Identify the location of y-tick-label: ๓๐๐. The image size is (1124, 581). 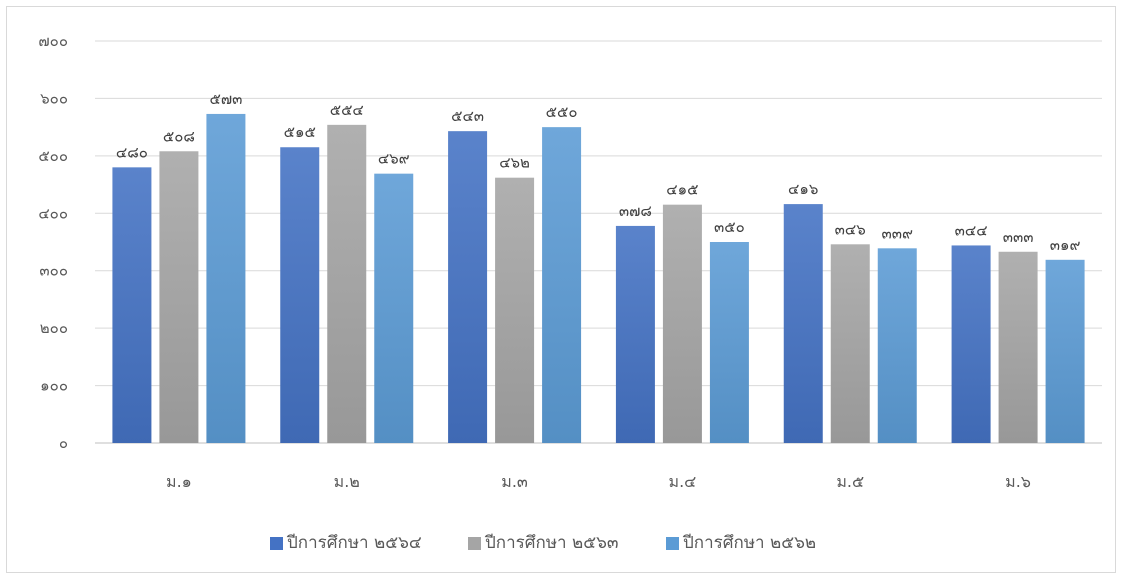
(53, 271).